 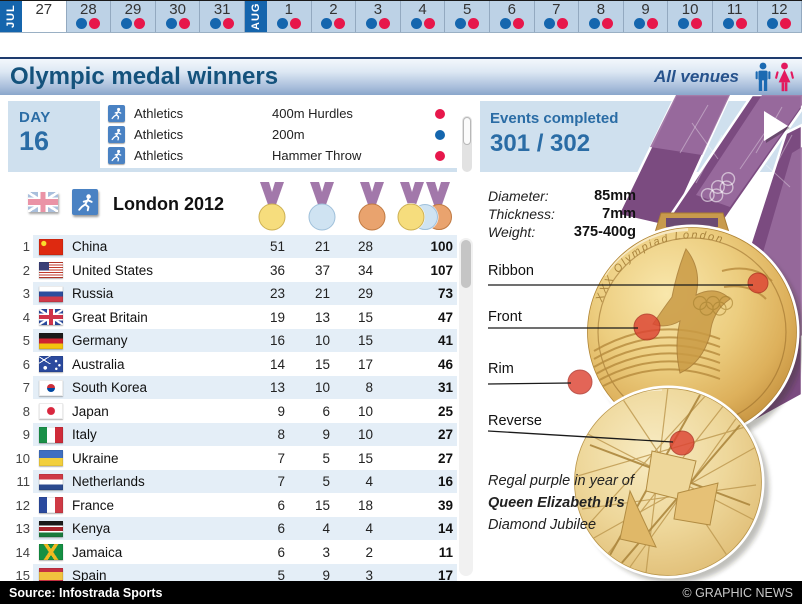 I want to click on reverse-dot, so click(x=682, y=443).